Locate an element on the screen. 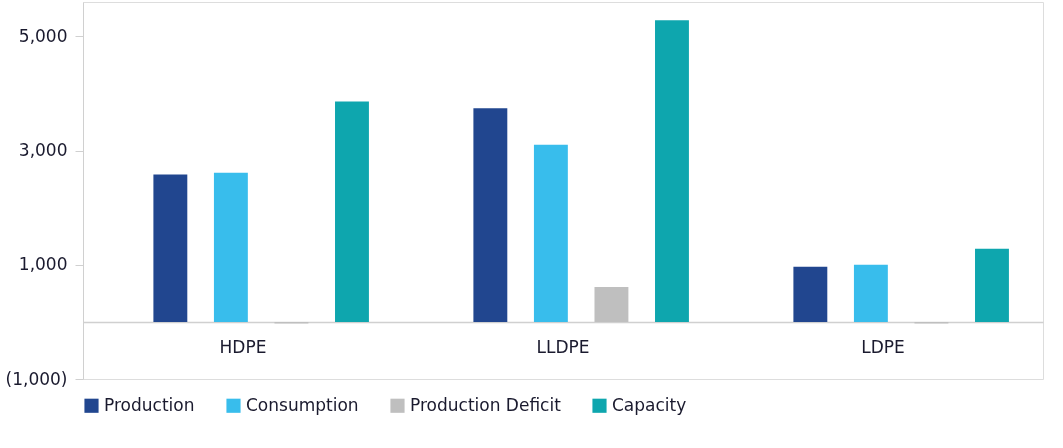 This screenshot has height=448, width=1063. x-tick-label: LLDPE is located at coordinates (563, 347).